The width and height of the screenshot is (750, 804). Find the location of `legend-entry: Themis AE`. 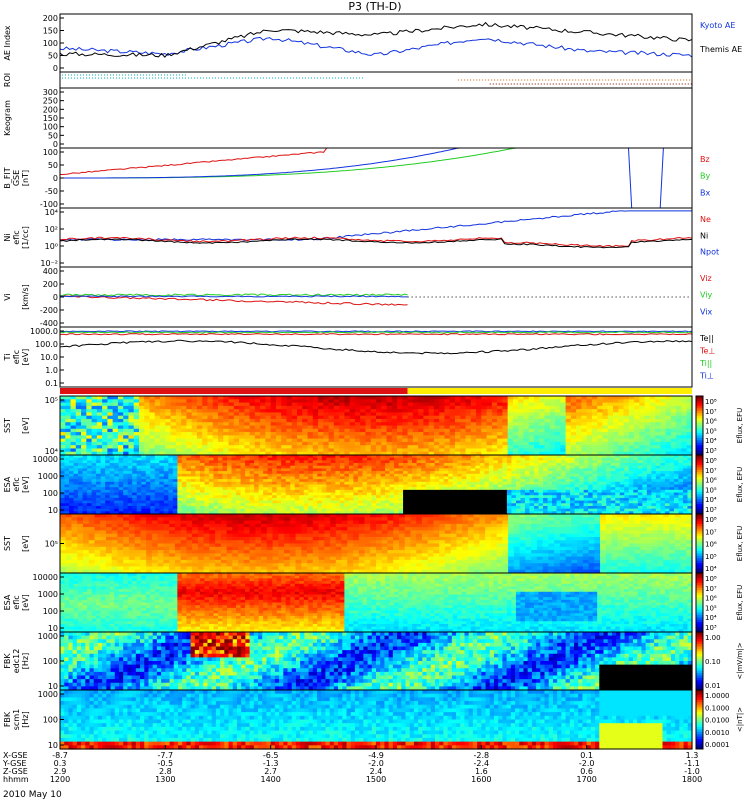

legend-entry: Themis AE is located at coordinates (720, 49).